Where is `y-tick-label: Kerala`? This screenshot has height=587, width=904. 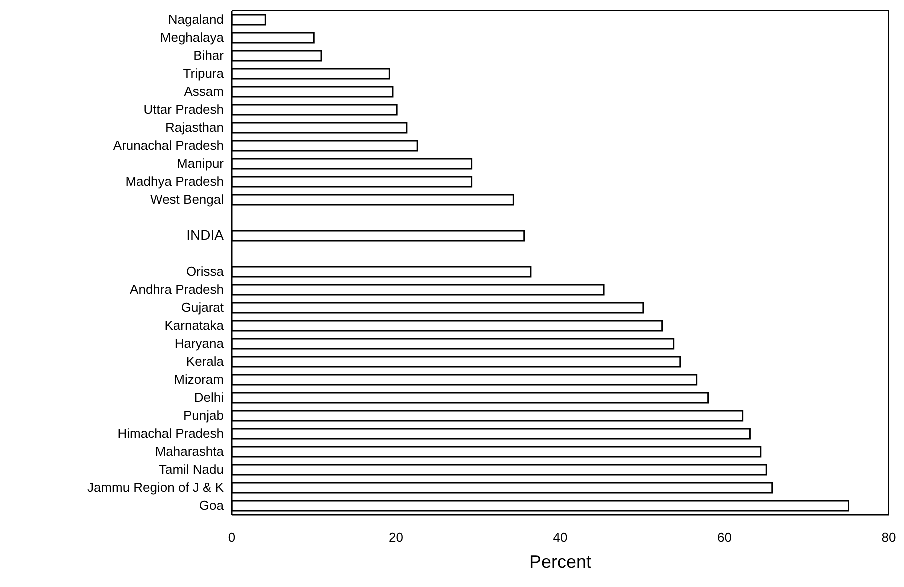
y-tick-label: Kerala is located at coordinates (205, 361).